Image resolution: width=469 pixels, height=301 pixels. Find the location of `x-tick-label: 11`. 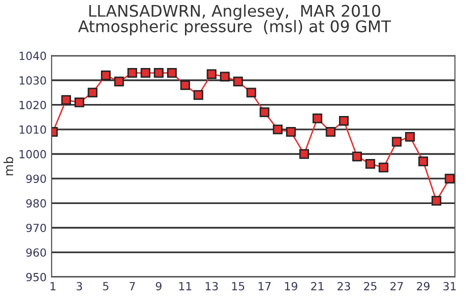

x-tick-label: 11 is located at coordinates (185, 286).